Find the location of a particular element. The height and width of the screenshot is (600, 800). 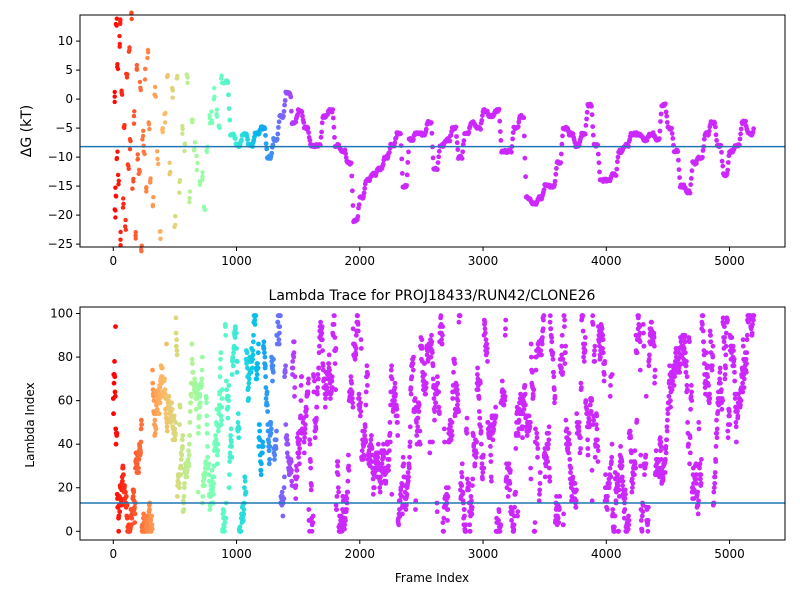

lambda-x-ticks: 0 1000 2000 3000 4000 5000 is located at coordinates (427, 550).